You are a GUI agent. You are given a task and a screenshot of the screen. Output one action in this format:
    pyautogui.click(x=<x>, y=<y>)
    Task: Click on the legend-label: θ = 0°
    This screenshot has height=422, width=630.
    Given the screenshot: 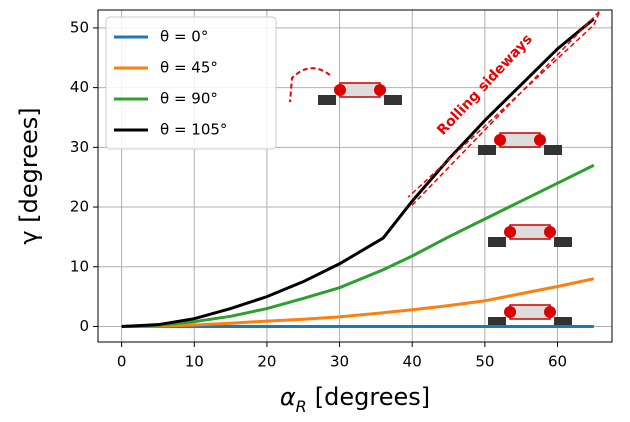 What is the action you would take?
    pyautogui.click(x=184, y=37)
    